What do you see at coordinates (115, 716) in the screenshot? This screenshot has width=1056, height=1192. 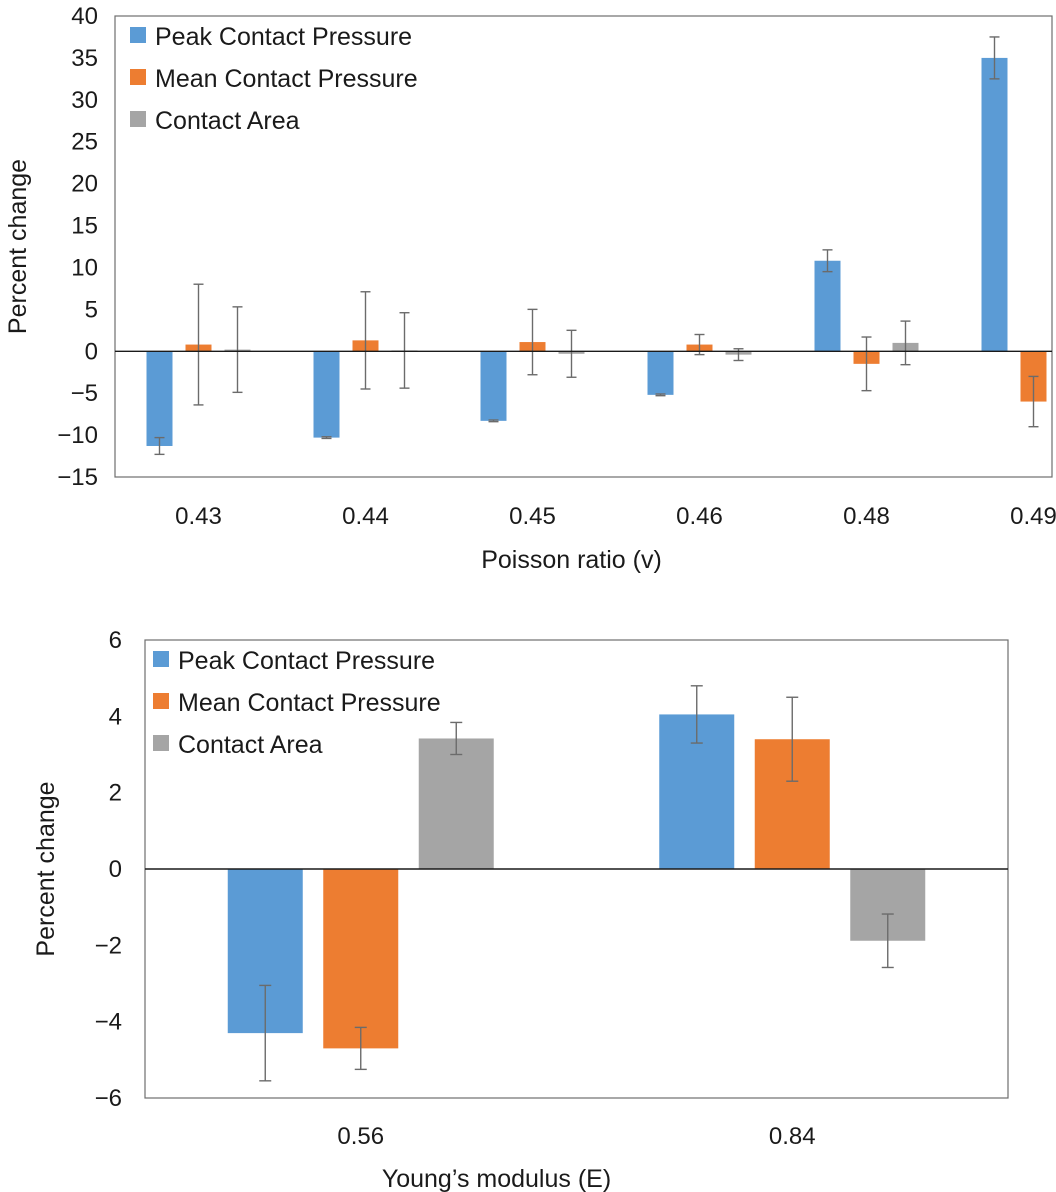 I see `y-tick-label: 4` at bounding box center [115, 716].